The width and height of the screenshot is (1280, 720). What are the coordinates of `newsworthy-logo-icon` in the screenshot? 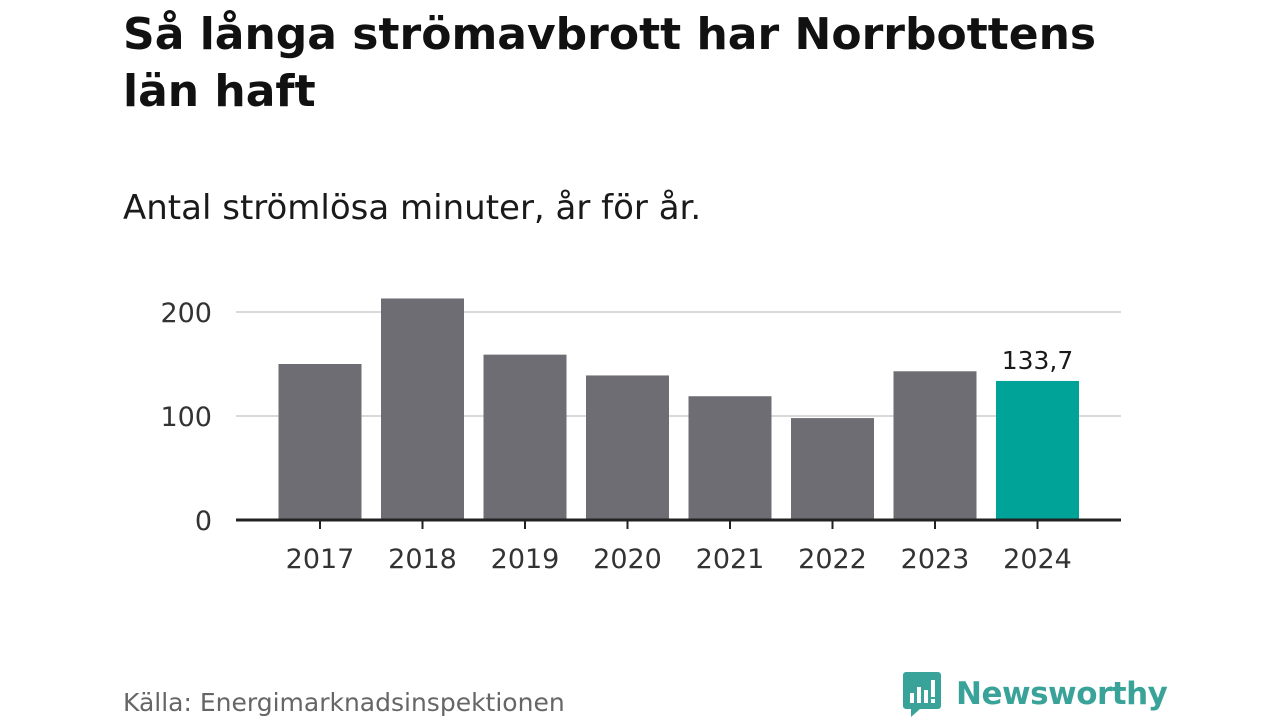 It's located at (922, 694).